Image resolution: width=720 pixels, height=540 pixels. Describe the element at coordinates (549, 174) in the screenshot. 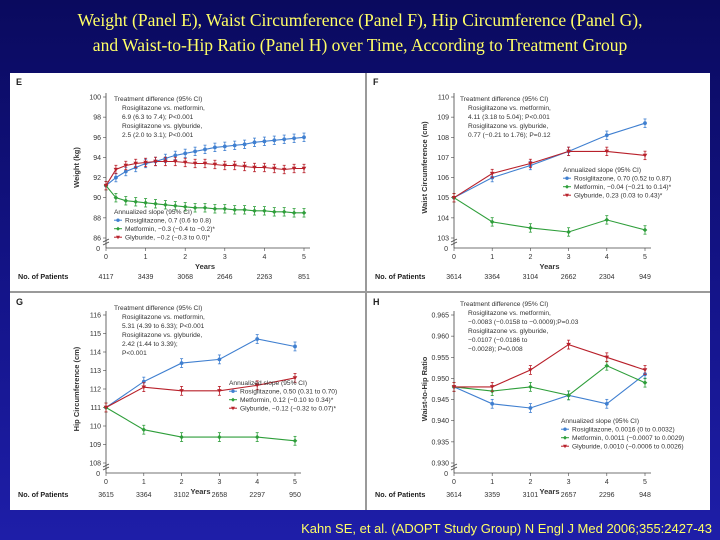

I see `series-line-glyburide` at that location.